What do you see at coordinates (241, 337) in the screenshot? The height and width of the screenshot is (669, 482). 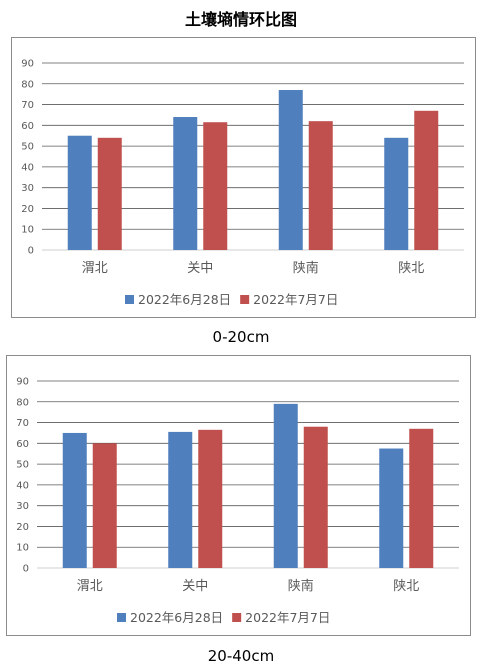 I see `chart-0-20cm-caption: 0-20cm` at bounding box center [241, 337].